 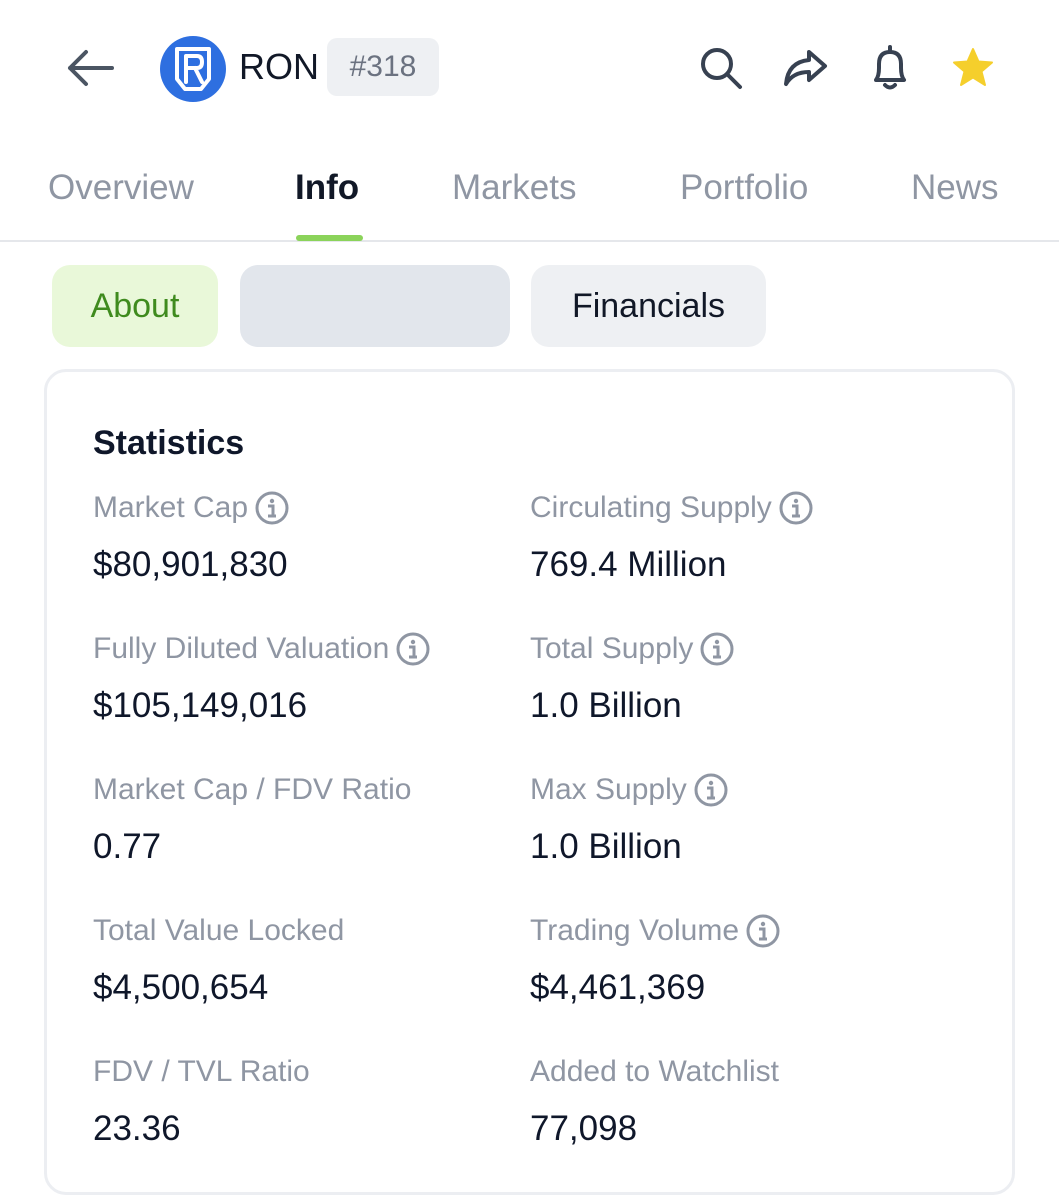 What do you see at coordinates (529, 67) in the screenshot?
I see `top-bar: RON #318` at bounding box center [529, 67].